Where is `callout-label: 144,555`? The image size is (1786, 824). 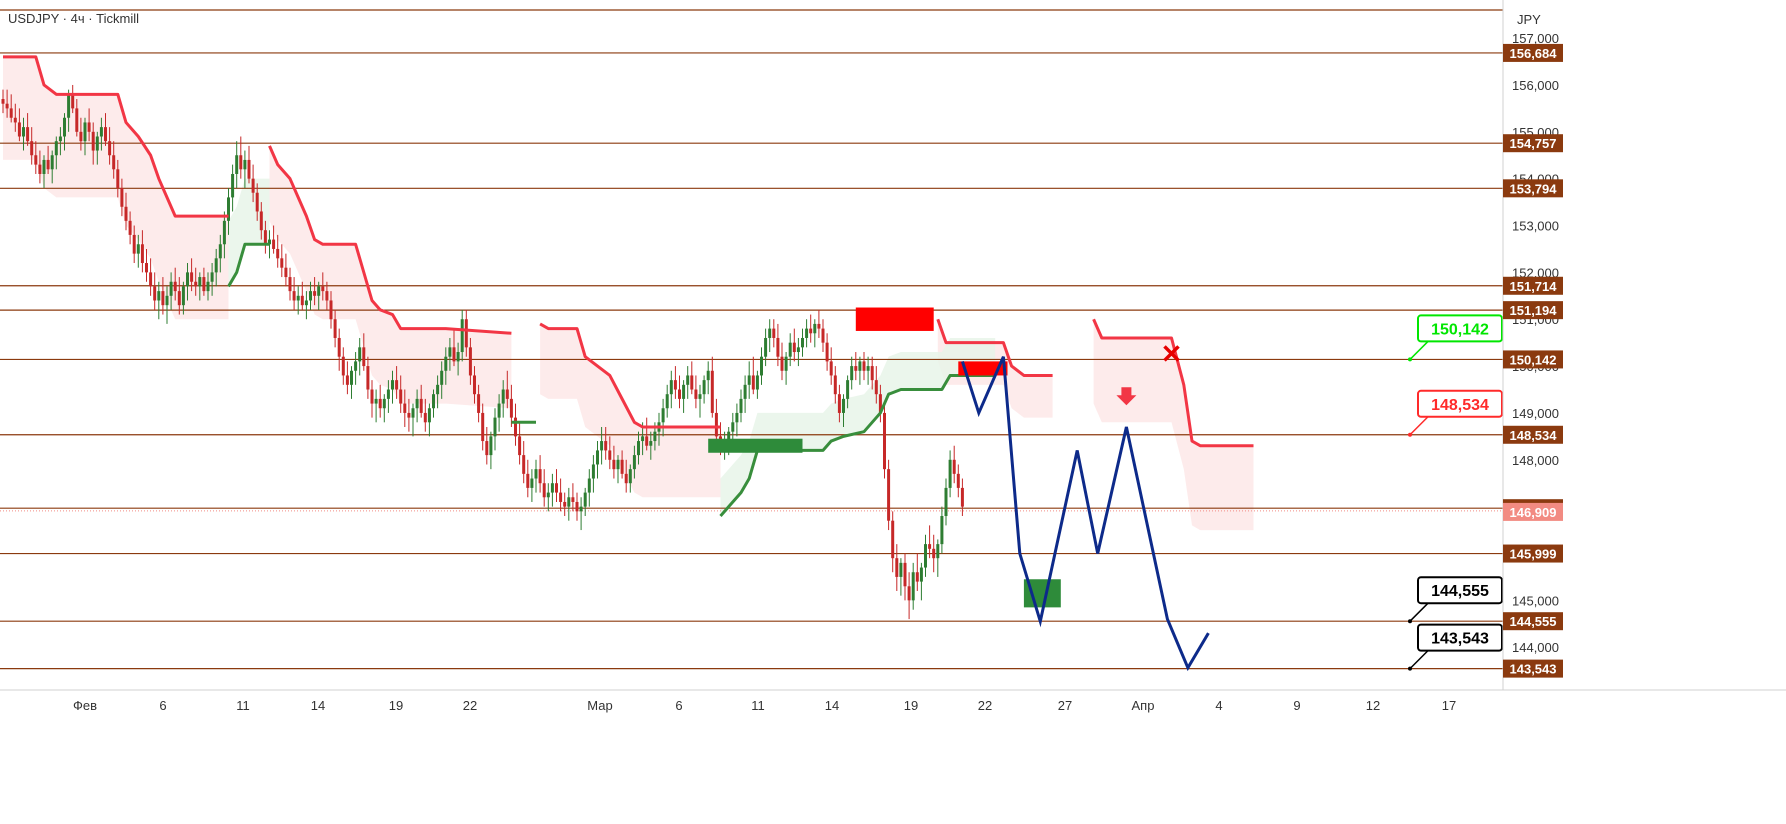
callout-label: 144,555 is located at coordinates (1460, 591).